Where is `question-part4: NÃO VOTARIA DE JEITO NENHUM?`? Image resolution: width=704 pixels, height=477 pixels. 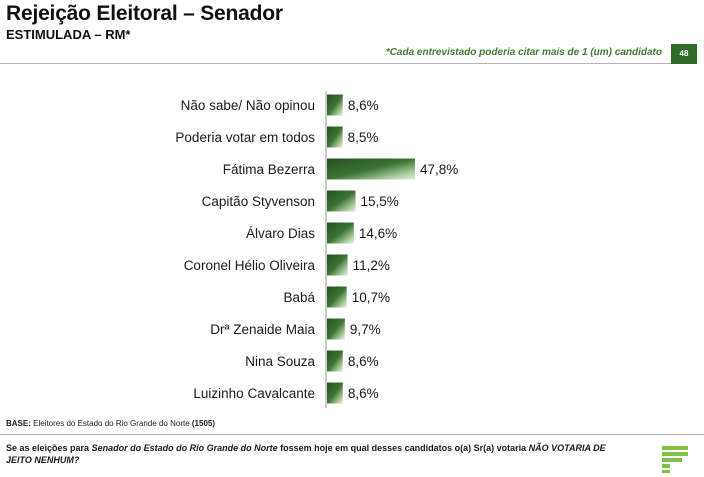
question-part4: NÃO VOTARIA DE JEITO NENHUM? is located at coordinates (306, 454).